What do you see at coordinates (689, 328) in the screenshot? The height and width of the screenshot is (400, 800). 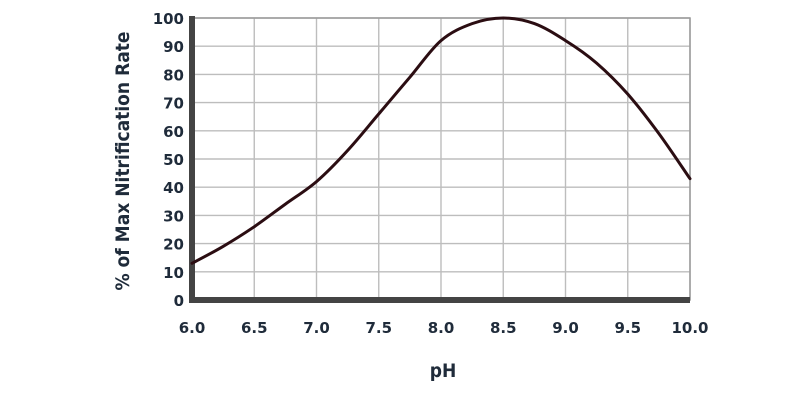 I see `x-tick-label-8: 10.0` at bounding box center [689, 328].